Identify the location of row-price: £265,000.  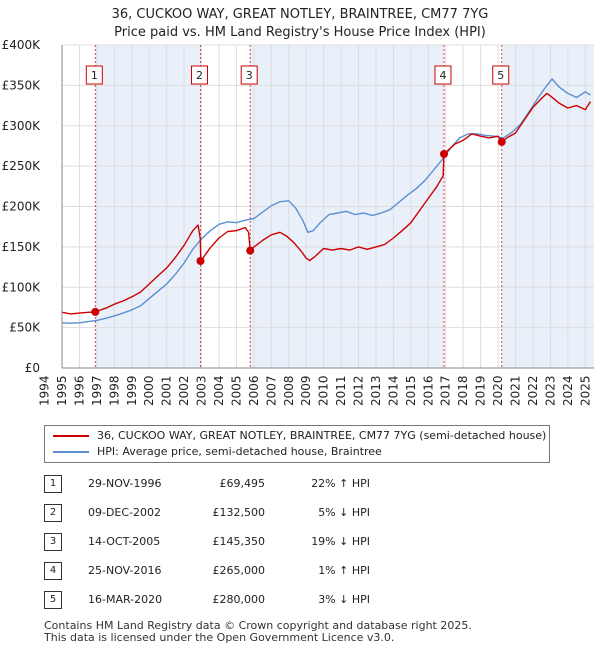
(239, 570).